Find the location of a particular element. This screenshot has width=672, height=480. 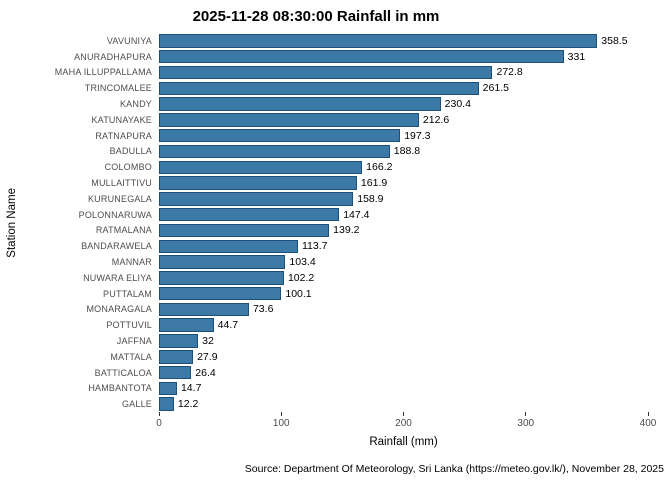

bar-value-label: 188.8 is located at coordinates (407, 151).